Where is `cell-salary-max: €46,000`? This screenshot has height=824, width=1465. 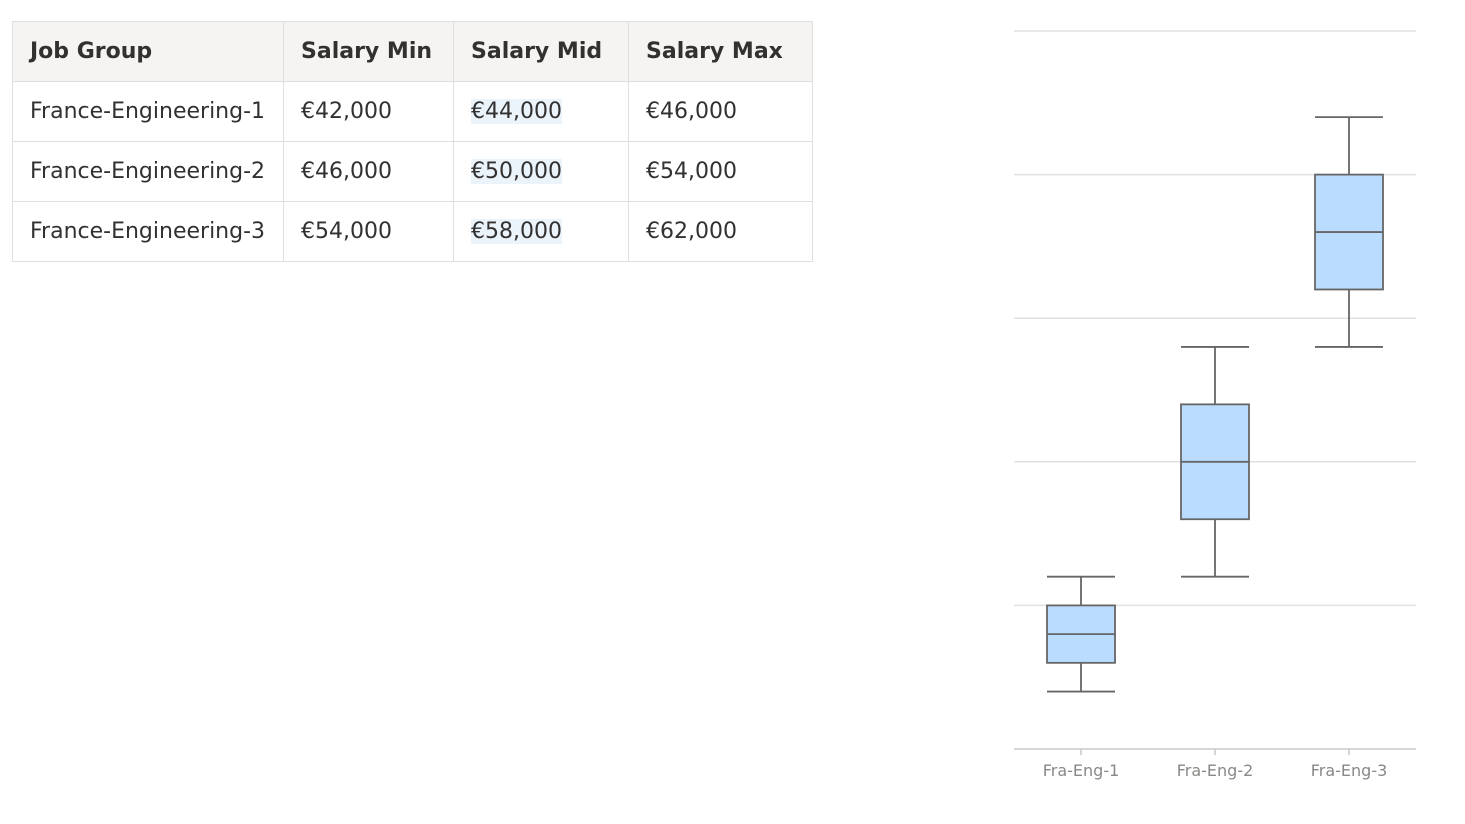 cell-salary-max: €46,000 is located at coordinates (720, 111).